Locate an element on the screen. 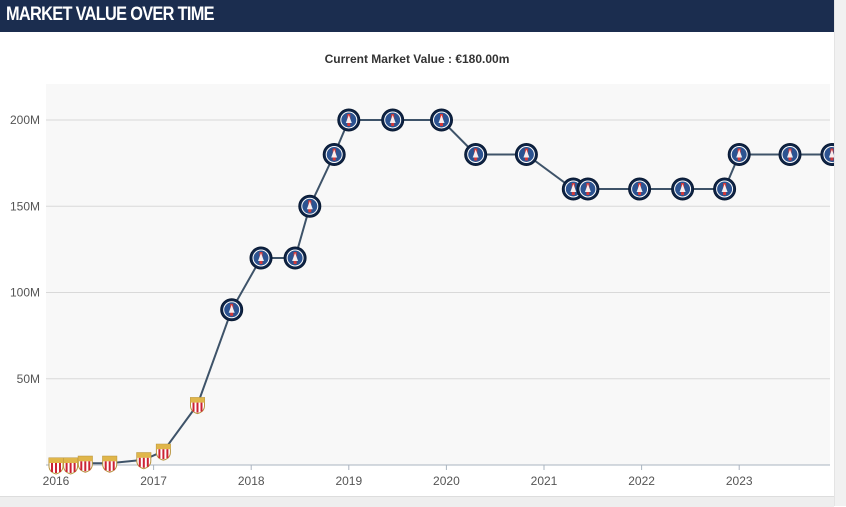 Image resolution: width=846 pixels, height=507 pixels. chart-subtitle: Current Market Value : €180.00m is located at coordinates (417, 59).